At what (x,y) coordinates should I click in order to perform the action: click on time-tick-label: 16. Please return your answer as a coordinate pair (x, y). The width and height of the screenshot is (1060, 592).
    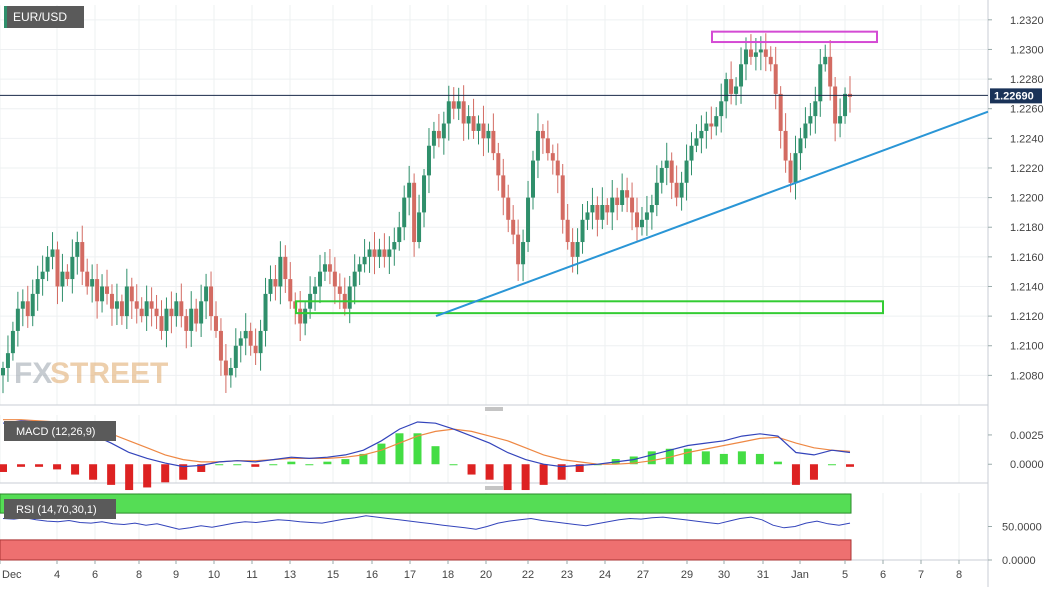
    Looking at the image, I should click on (372, 575).